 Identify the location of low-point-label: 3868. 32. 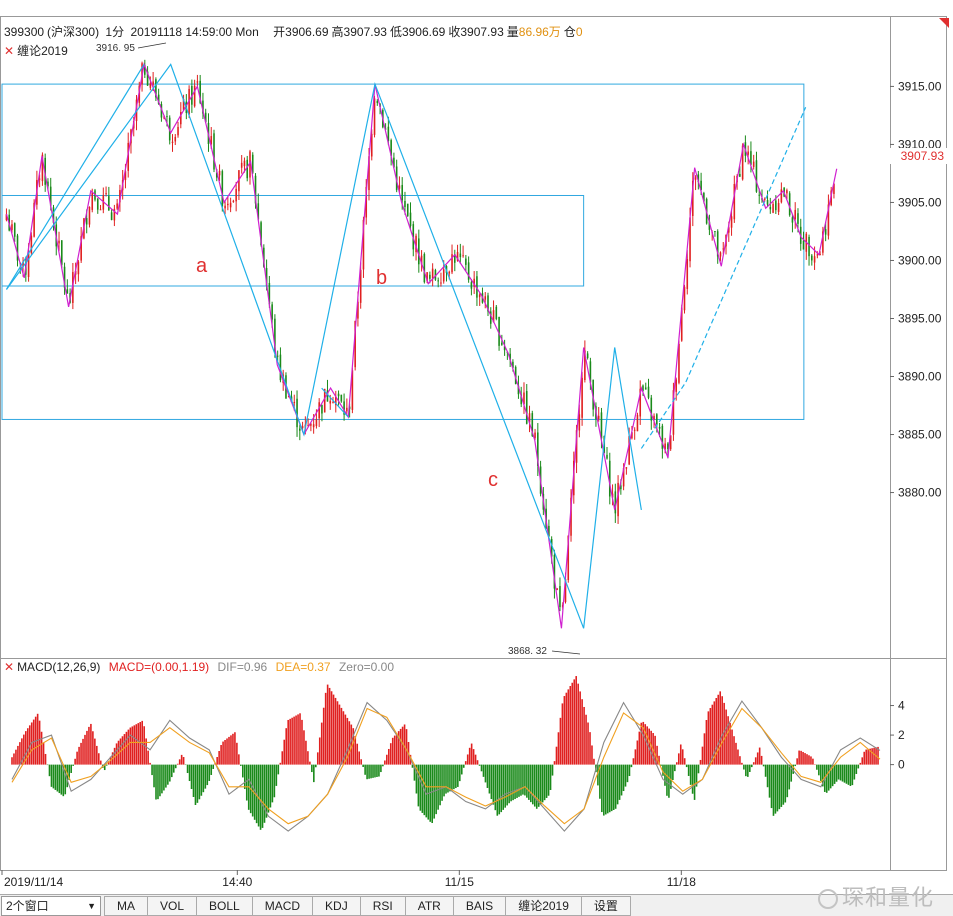
(527, 651).